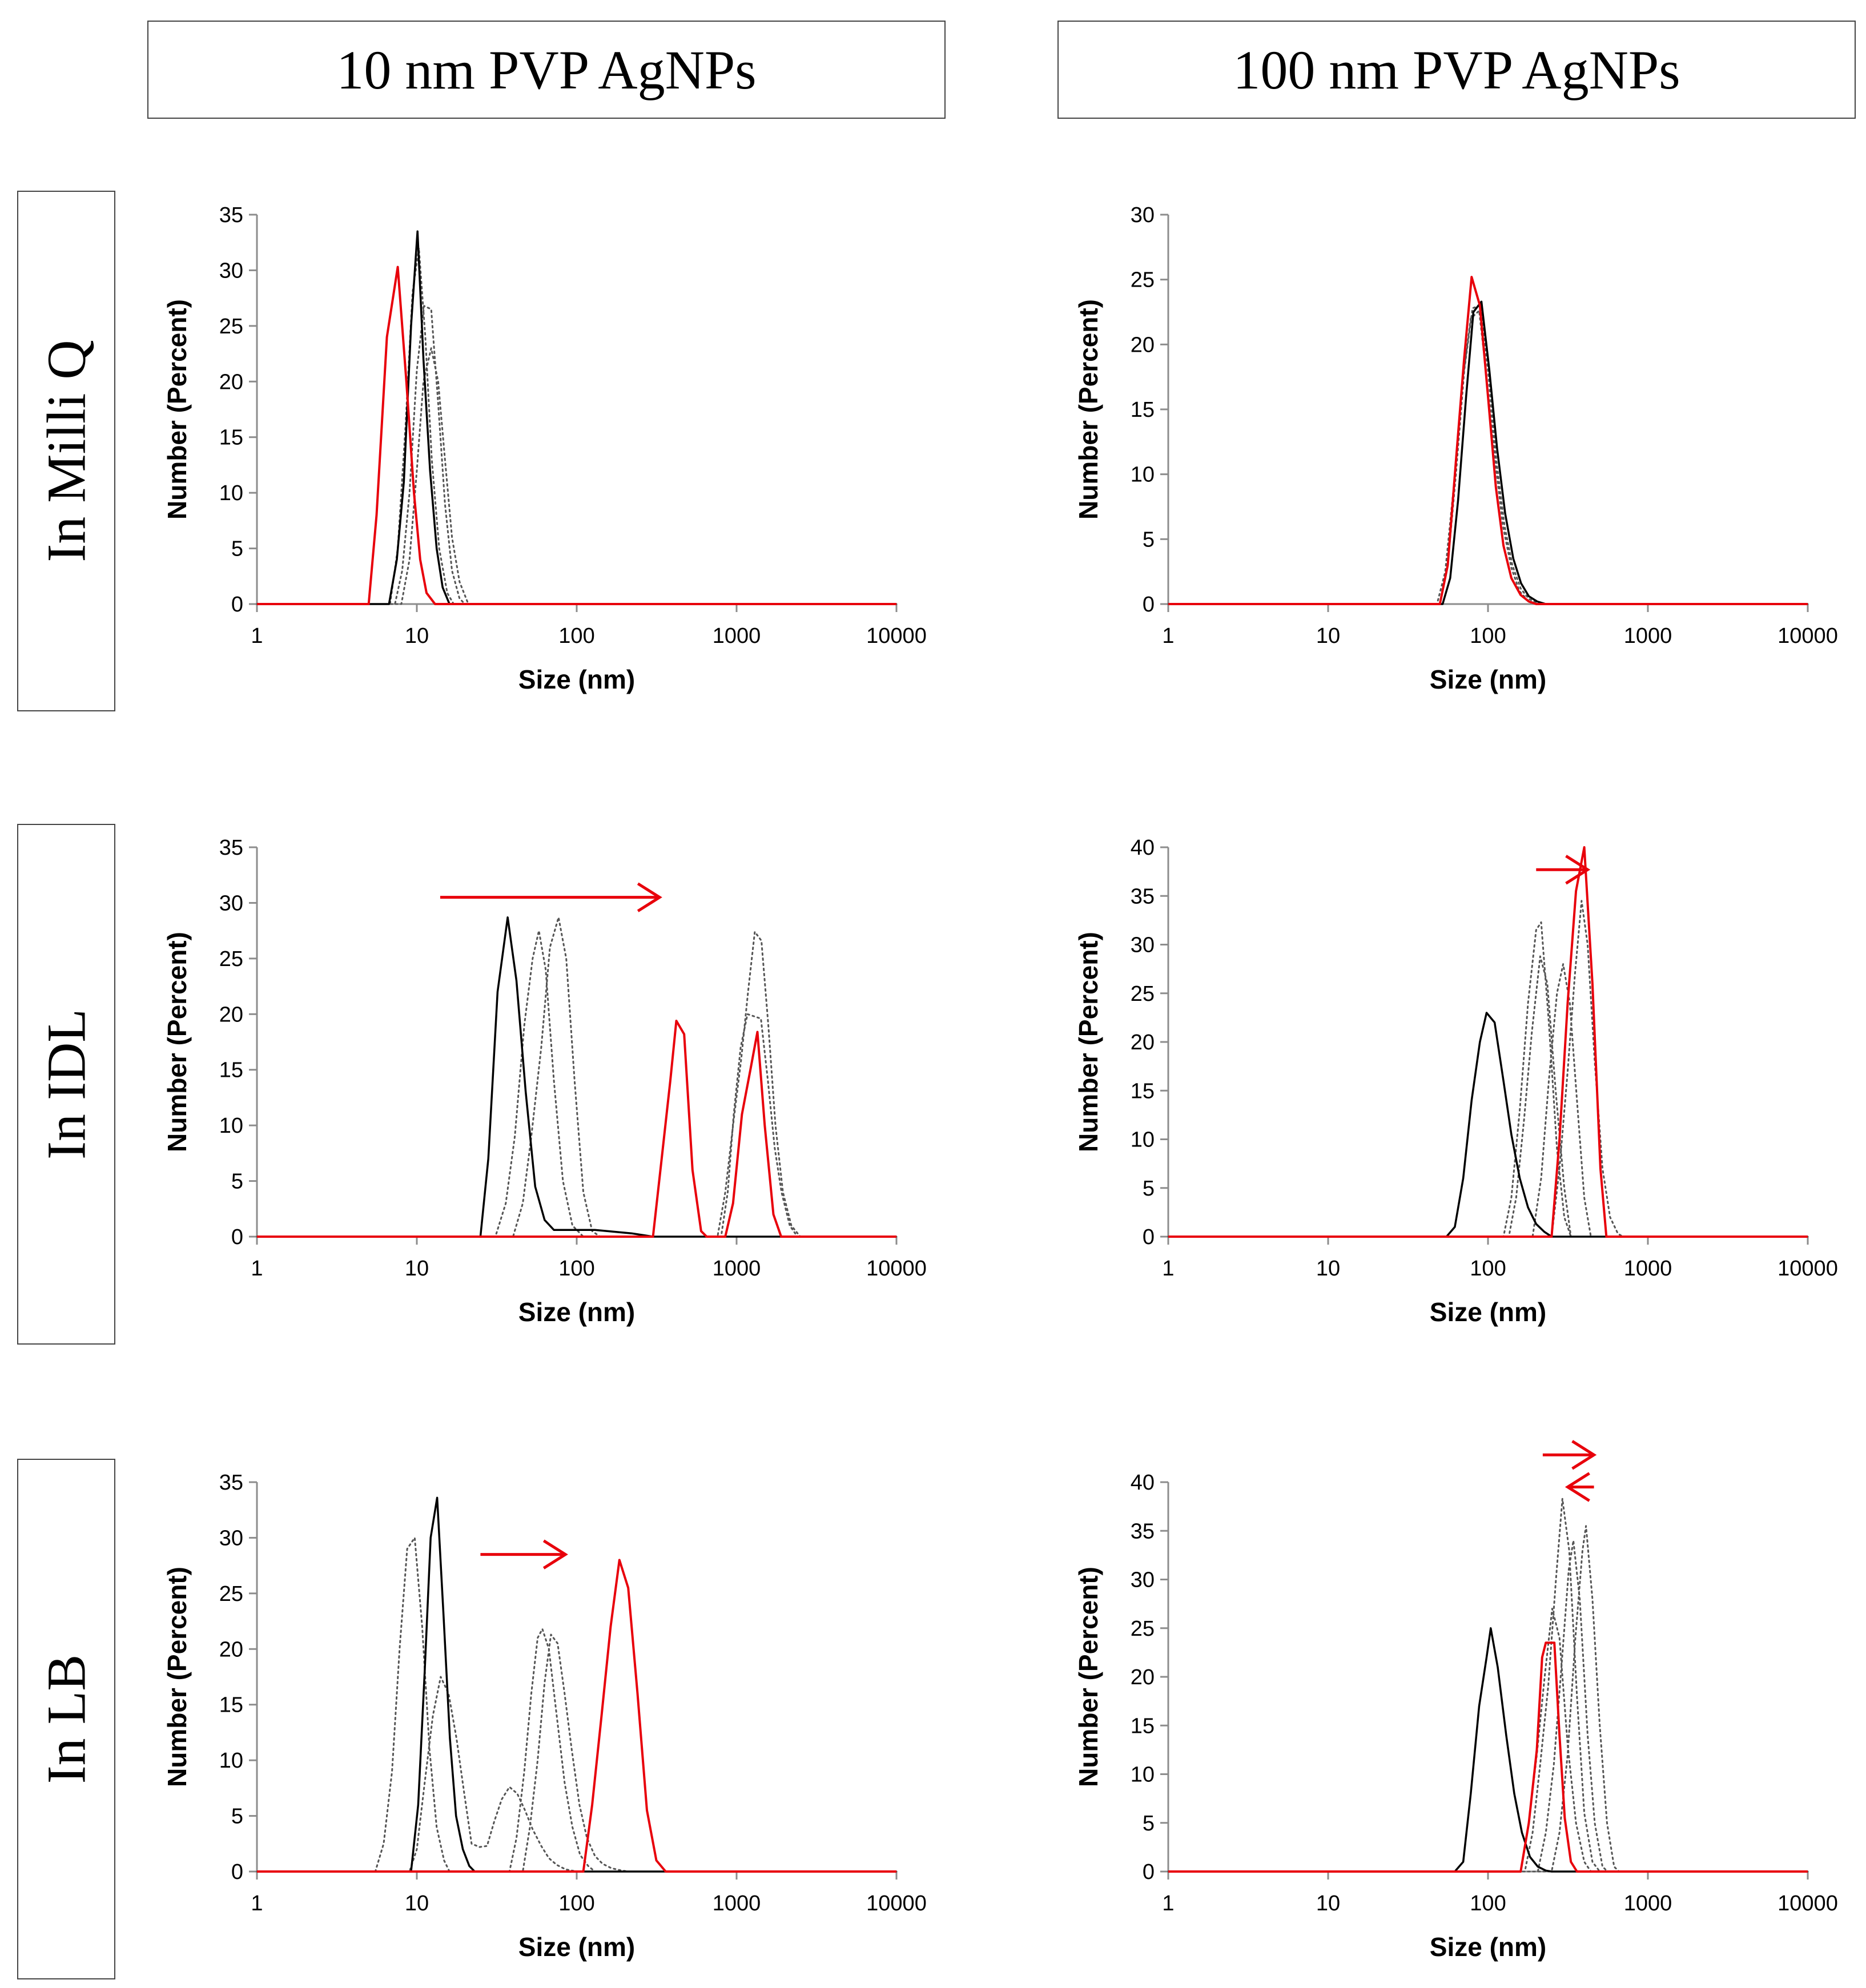 The width and height of the screenshot is (1866, 1988). I want to click on chart3-x-tick-label: 10000, so click(1807, 1269).